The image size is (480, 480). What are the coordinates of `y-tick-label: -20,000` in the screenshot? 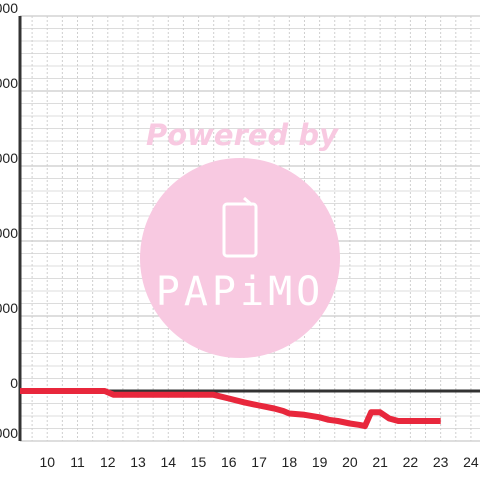 It's located at (9, 433).